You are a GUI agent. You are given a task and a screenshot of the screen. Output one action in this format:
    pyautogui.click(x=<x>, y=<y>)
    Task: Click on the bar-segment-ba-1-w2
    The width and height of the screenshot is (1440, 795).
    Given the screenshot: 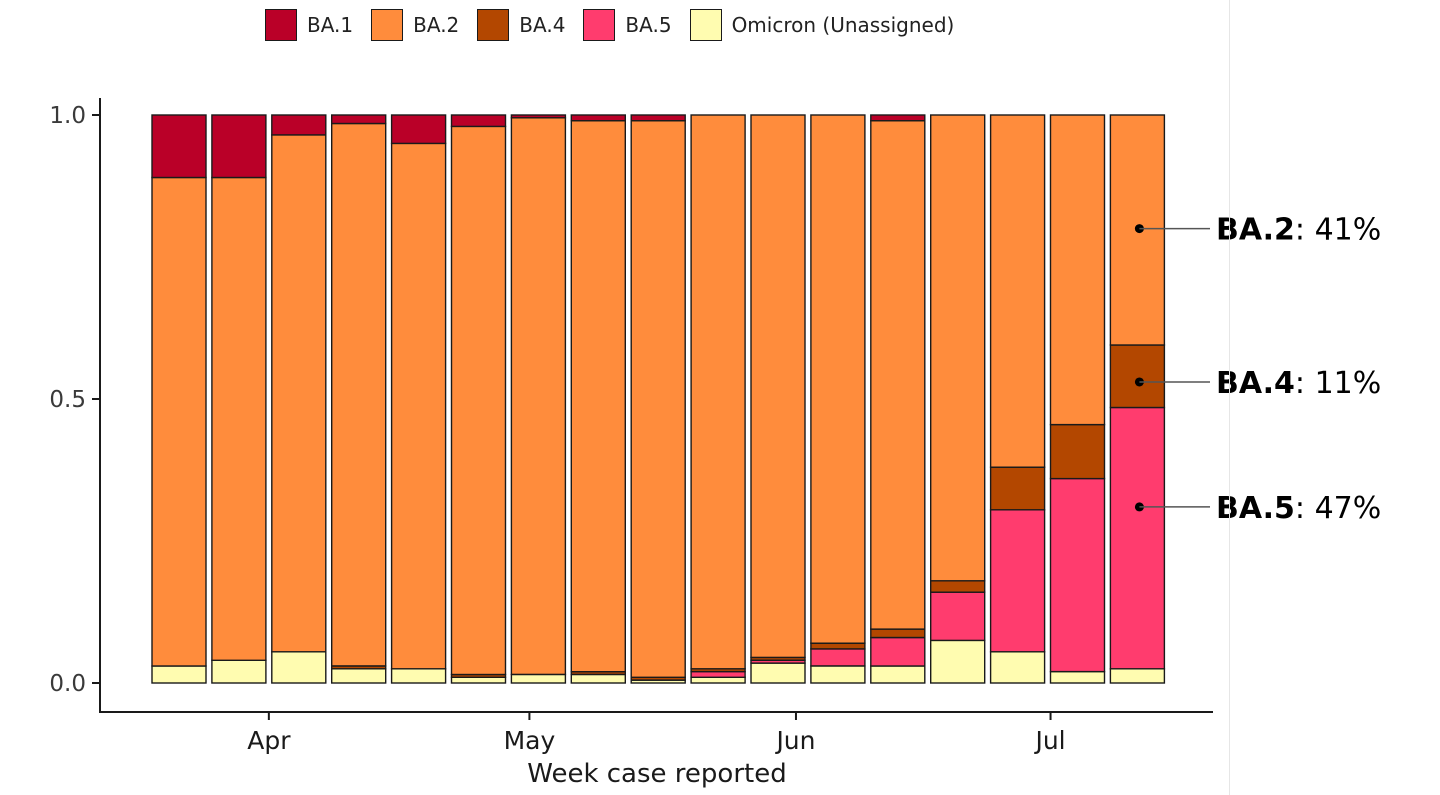 What is the action you would take?
    pyautogui.click(x=239, y=146)
    